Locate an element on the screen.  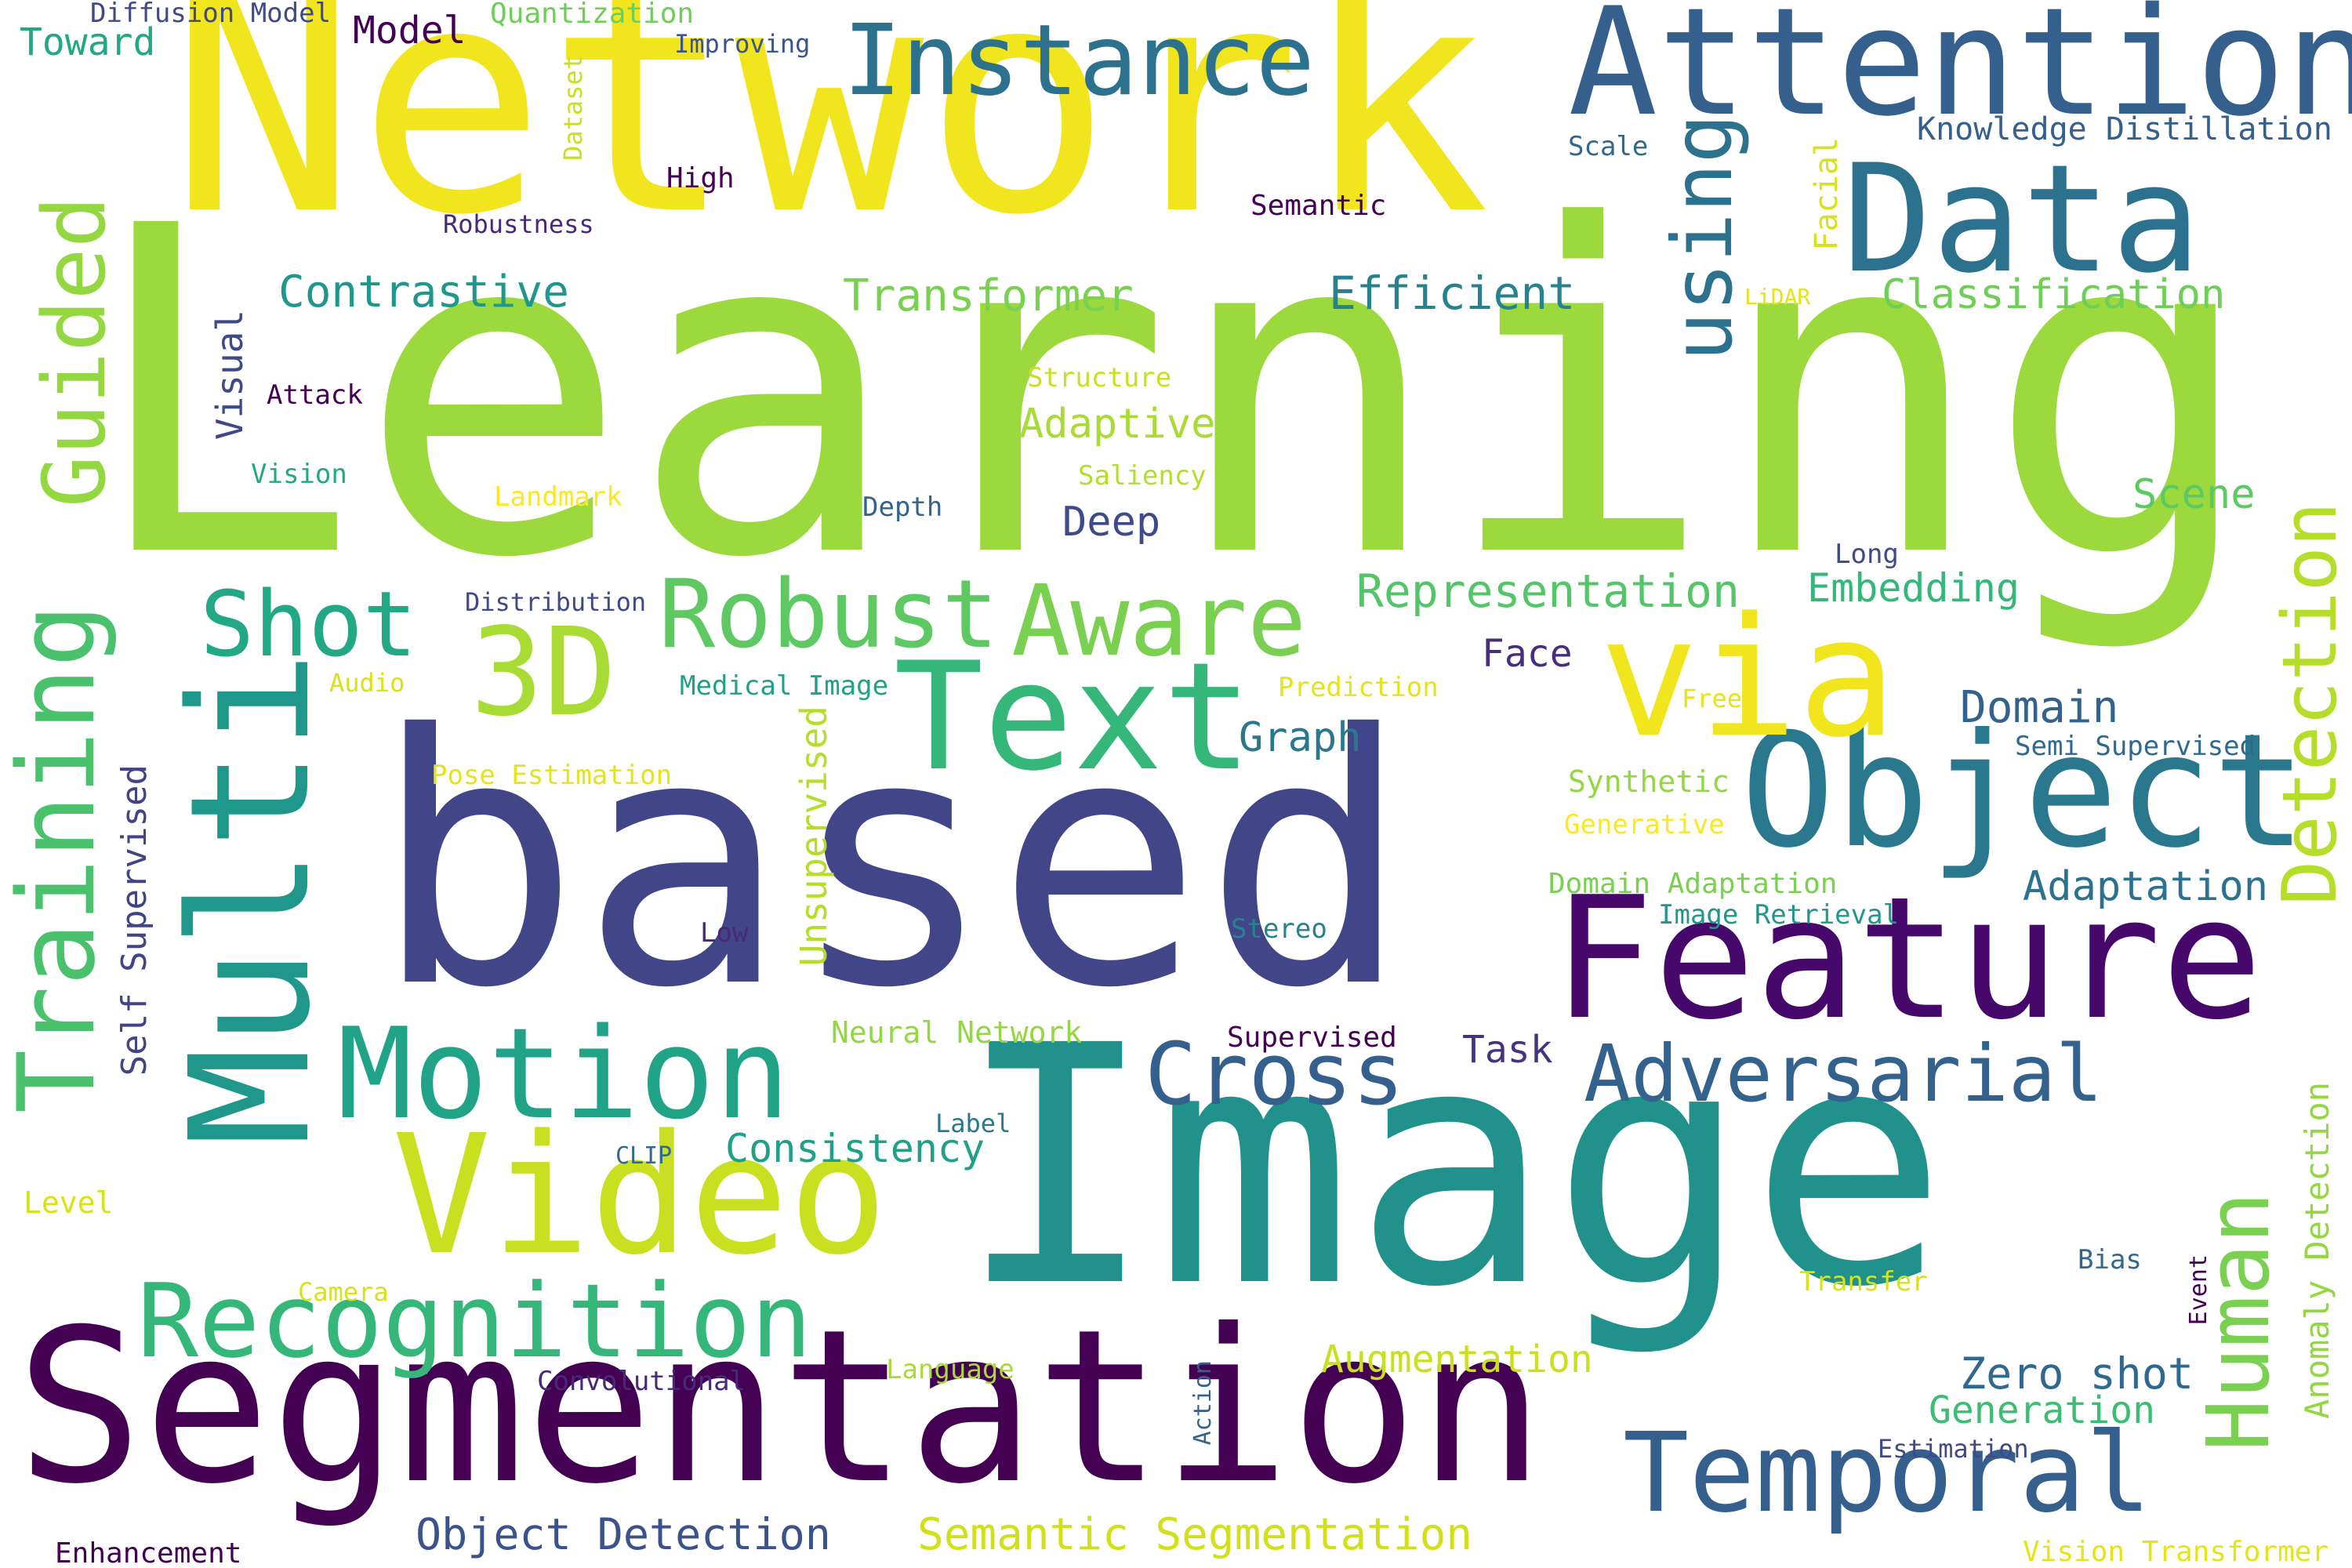
word-detection: Detection is located at coordinates (2309, 704).